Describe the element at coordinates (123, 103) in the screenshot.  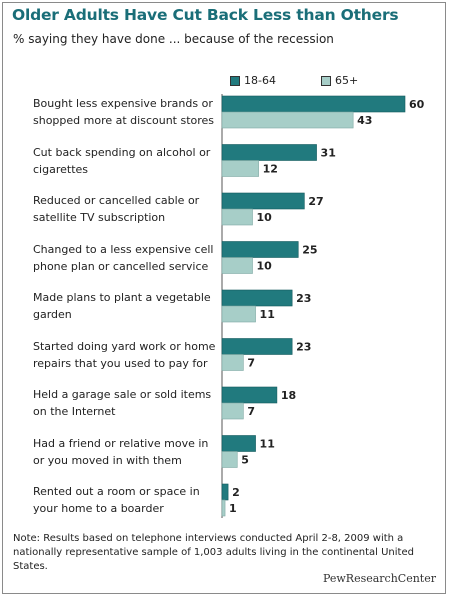
I see `category-label-line: Bought less expensive brands or` at that location.